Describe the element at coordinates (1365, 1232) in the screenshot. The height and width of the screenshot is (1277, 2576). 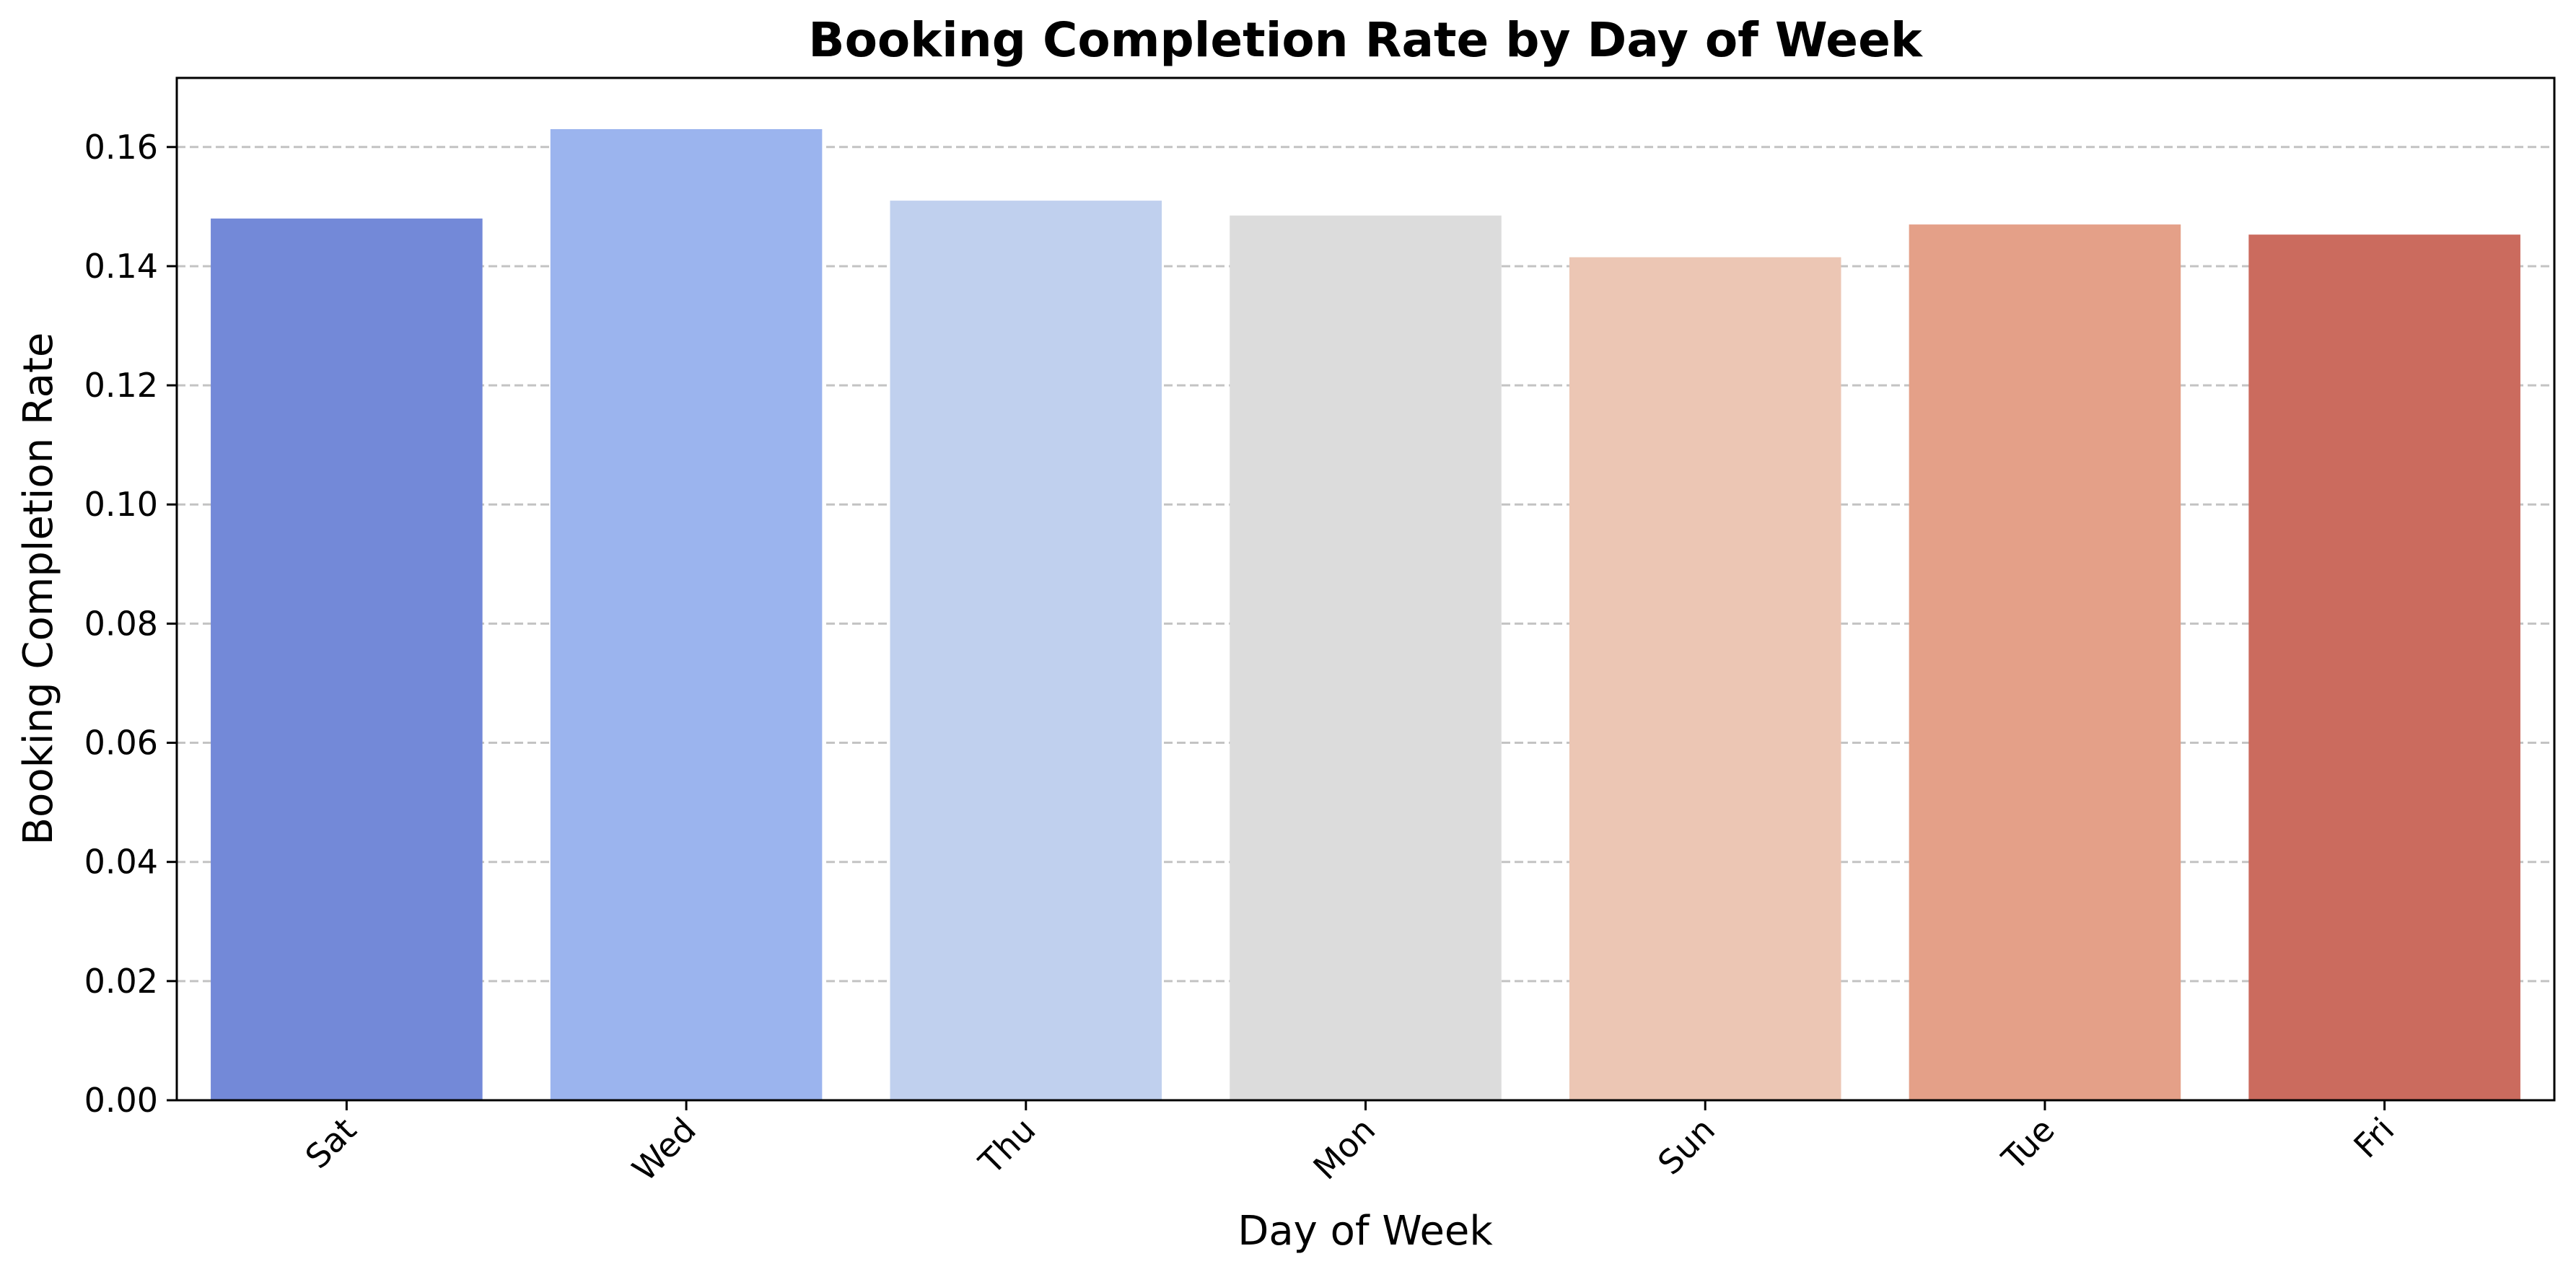
I see `x-axis-label: Day of Week` at that location.